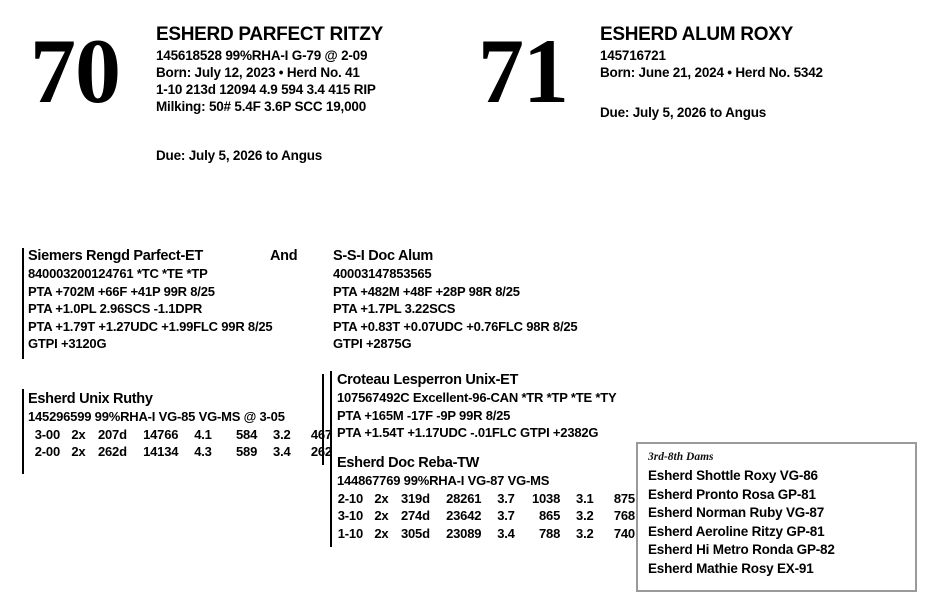  What do you see at coordinates (424, 415) in the screenshot?
I see `pedigree-grandsire-right-pta-1: PTA +165M -17F -9P 99R 8/25` at bounding box center [424, 415].